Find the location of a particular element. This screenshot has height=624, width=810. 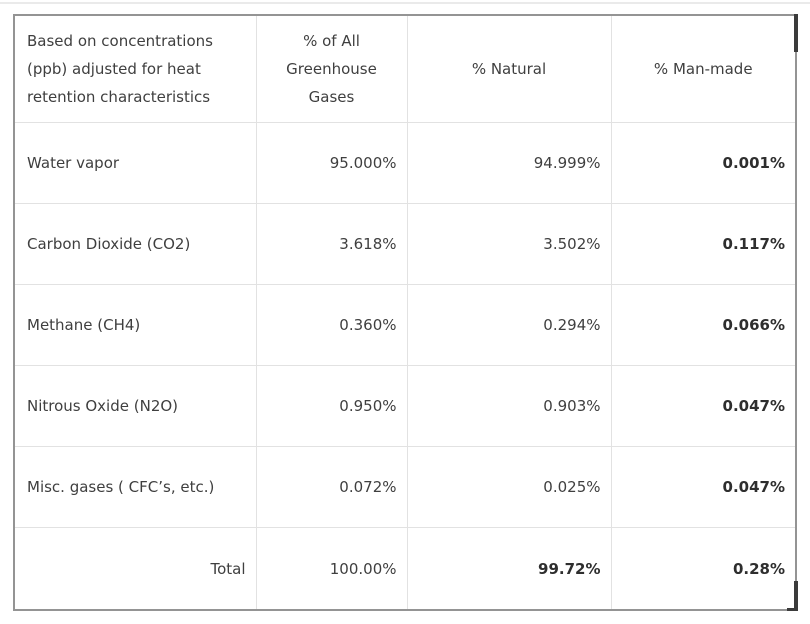

gas-label: Carbon Dioxide (CO2) is located at coordinates (135, 243).